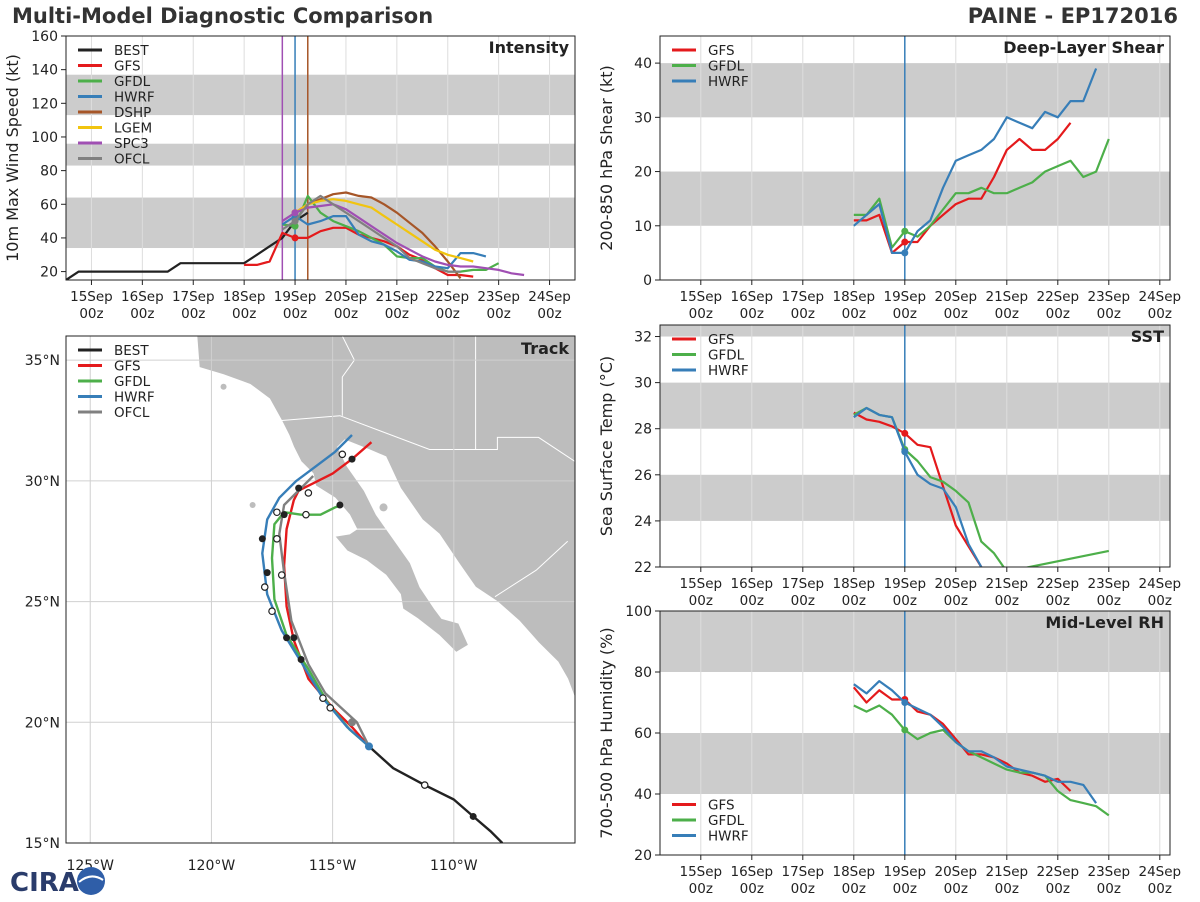 The image size is (1200, 902). What do you see at coordinates (91, 297) in the screenshot?
I see `intensity-xtick-date: 15Sep` at bounding box center [91, 297].